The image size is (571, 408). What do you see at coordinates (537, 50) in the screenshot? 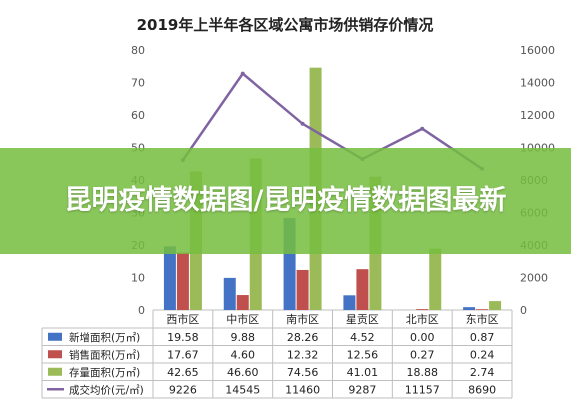
I see `y-right-tick-label: 16000` at bounding box center [537, 50].